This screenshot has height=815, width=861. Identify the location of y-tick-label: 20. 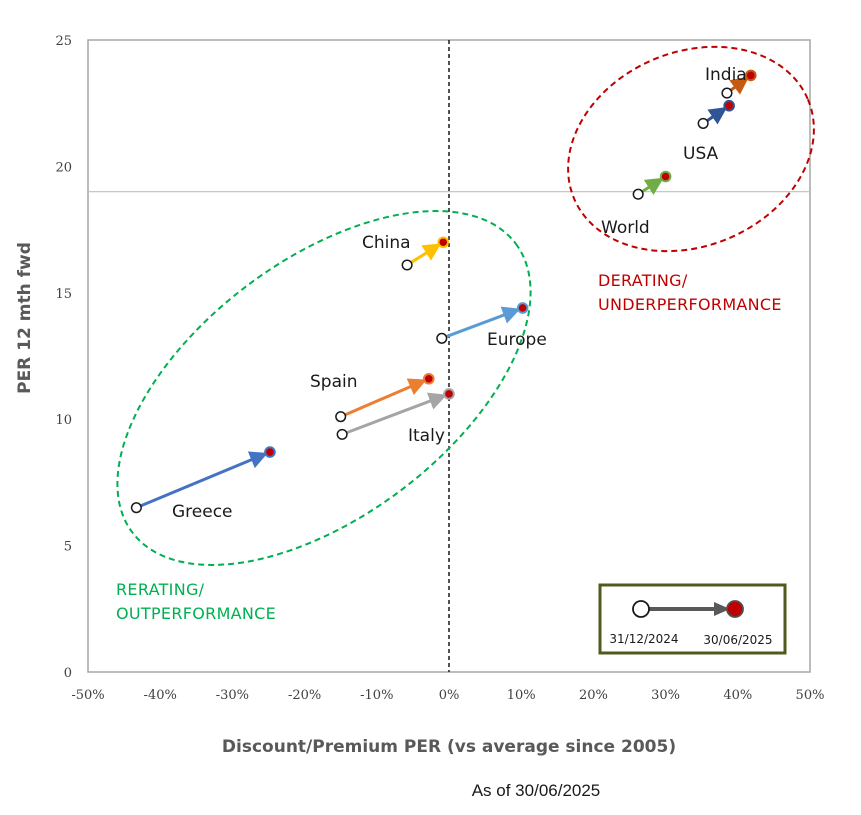
(63, 167).